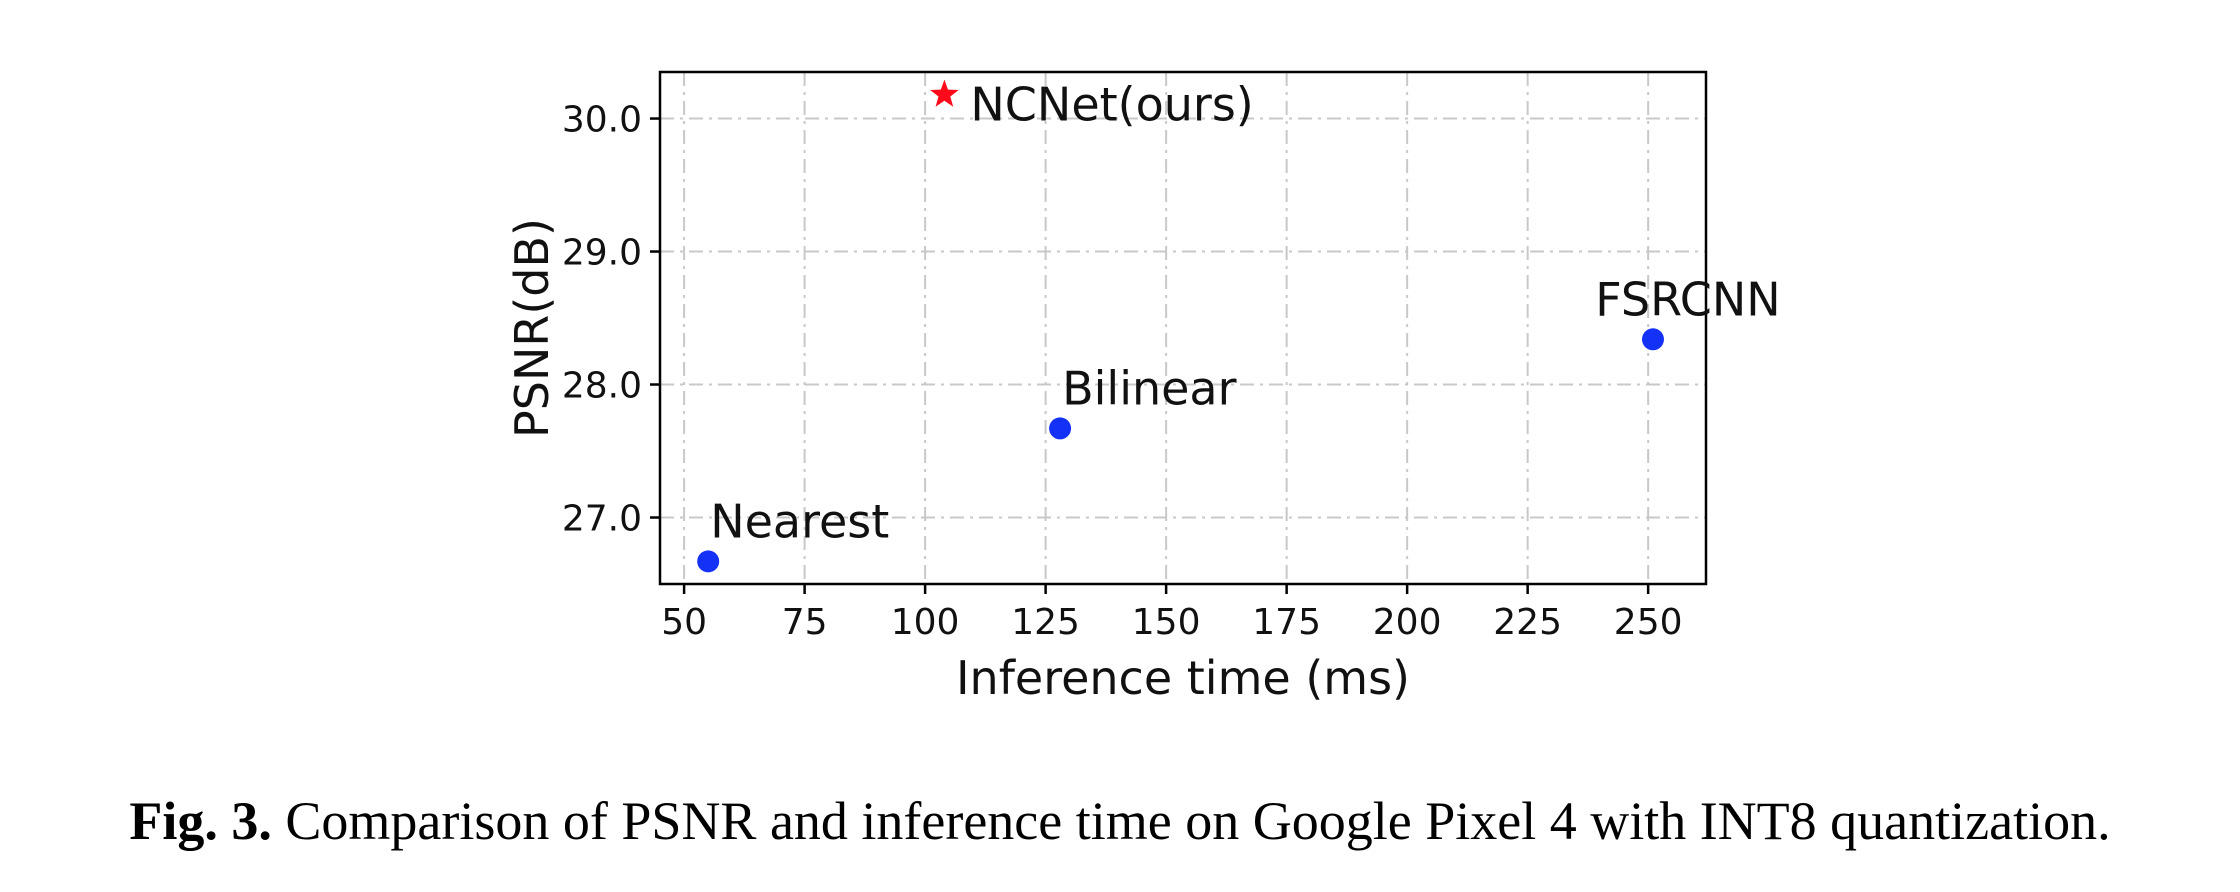  I want to click on x-tick-label: 175, so click(1286, 622).